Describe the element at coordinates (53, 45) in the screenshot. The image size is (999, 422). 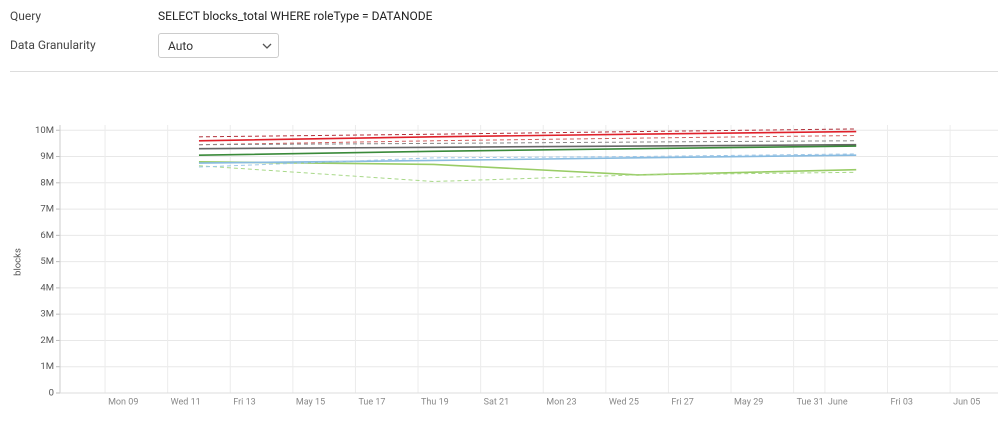
I see `granularity-label: Data Granularity` at that location.